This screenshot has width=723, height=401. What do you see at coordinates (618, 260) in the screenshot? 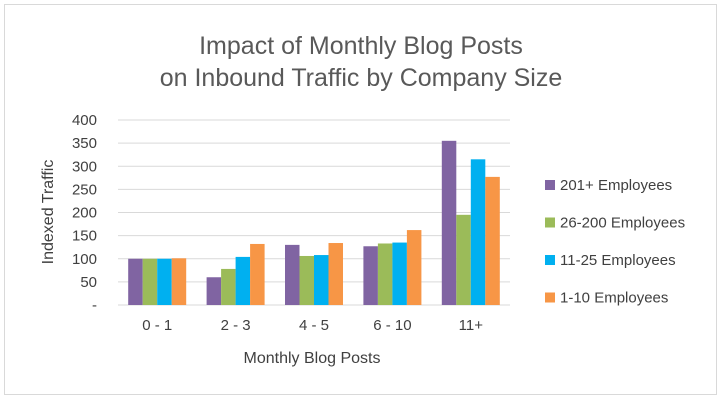
I see `legend-label-3: 11-25 Employees` at bounding box center [618, 260].